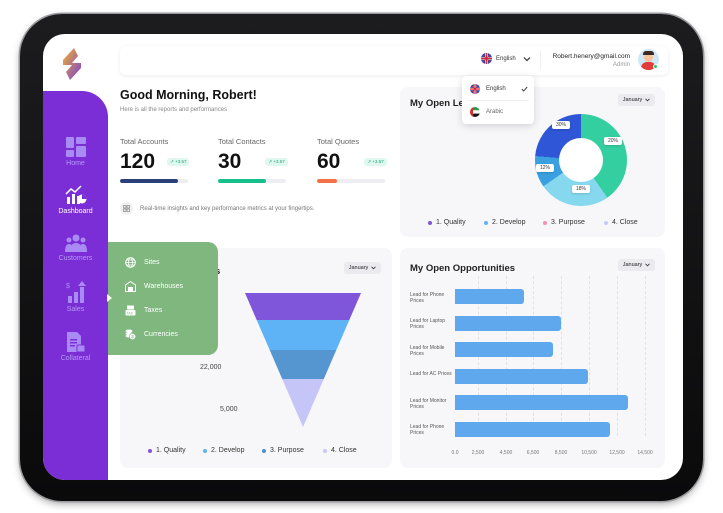 The image size is (723, 513). Describe the element at coordinates (431, 374) in the screenshot. I see `bar-label: Lead for AC Prices` at that location.